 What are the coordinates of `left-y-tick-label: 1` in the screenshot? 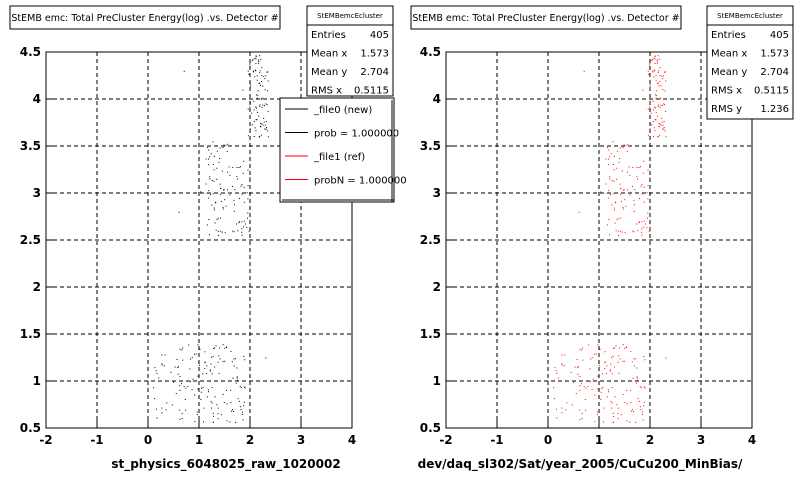 It's located at (37, 381).